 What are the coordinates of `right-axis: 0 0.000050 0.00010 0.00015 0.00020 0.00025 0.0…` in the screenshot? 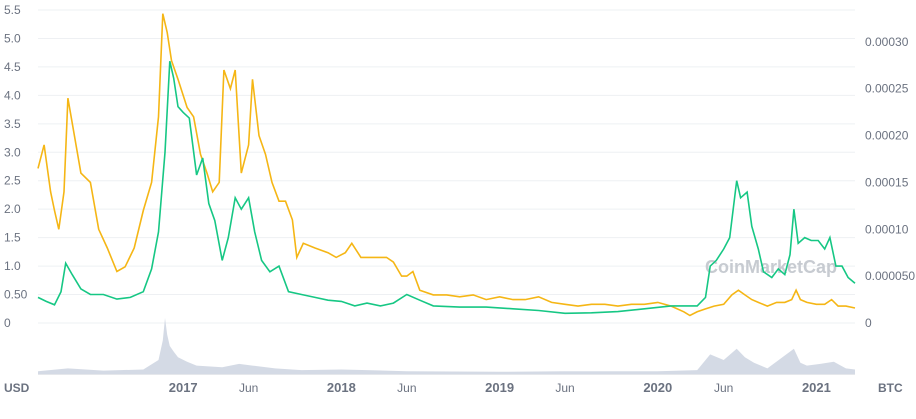 It's located at (890, 182).